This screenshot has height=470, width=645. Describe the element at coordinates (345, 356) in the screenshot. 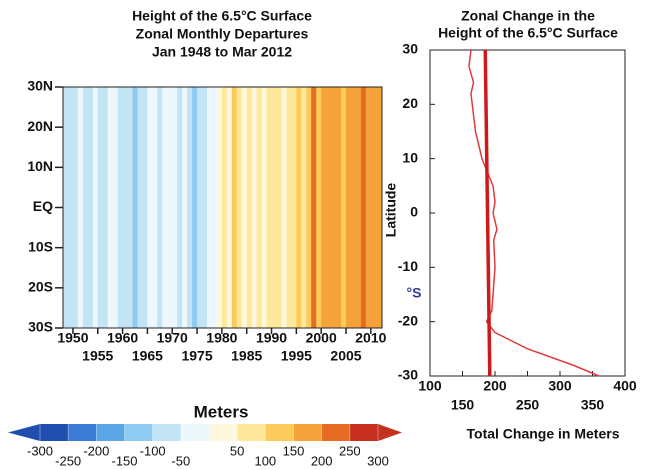

I see `x-tick-label: 2005` at that location.